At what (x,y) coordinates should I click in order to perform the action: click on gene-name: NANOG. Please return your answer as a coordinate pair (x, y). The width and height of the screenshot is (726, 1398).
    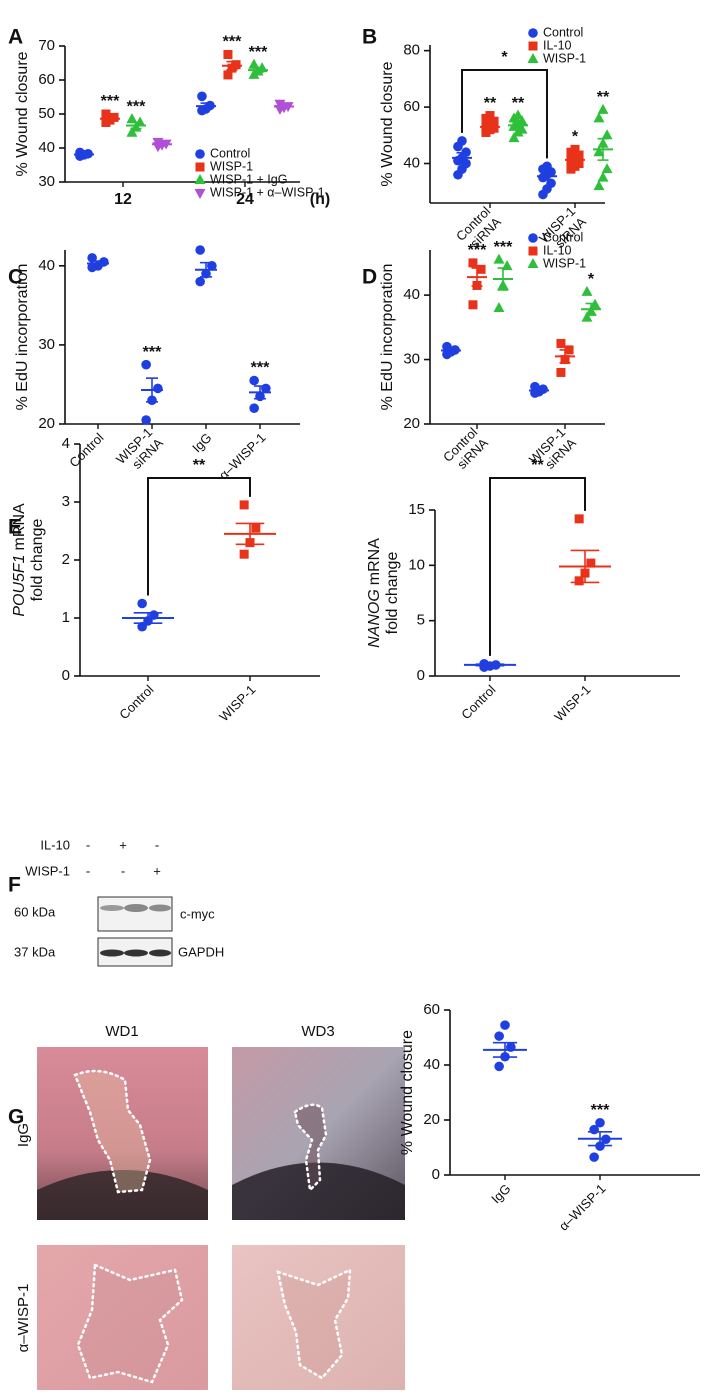
    Looking at the image, I should click on (374, 618).